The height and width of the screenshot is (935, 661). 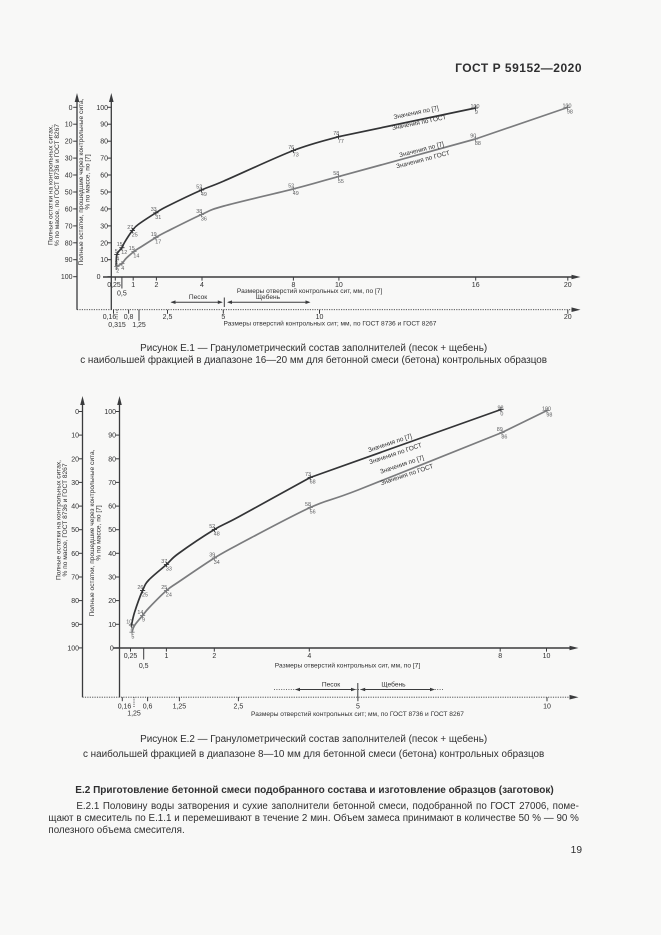 What do you see at coordinates (291, 148) in the screenshot?
I see `svg-text: 76` at bounding box center [291, 148].